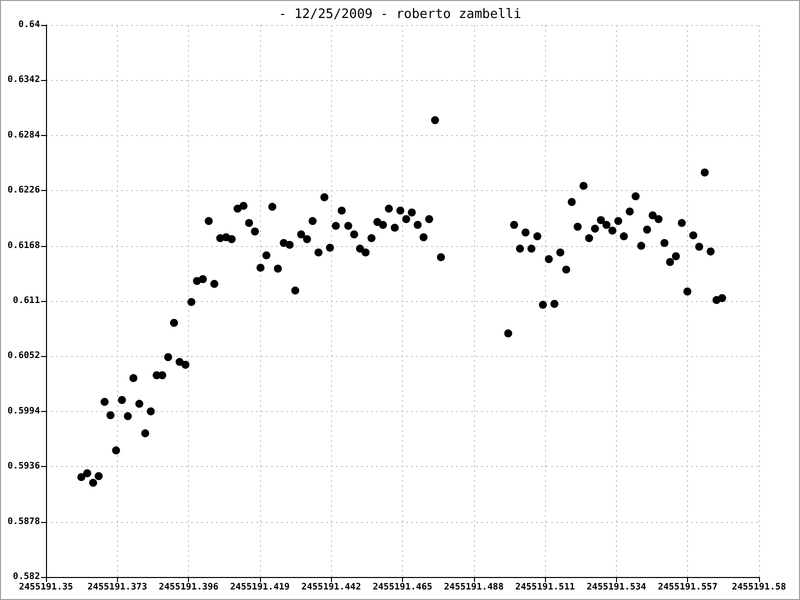 The height and width of the screenshot is (600, 800). Describe the element at coordinates (188, 587) in the screenshot. I see `x-tick-label: 2455191.396` at that location.